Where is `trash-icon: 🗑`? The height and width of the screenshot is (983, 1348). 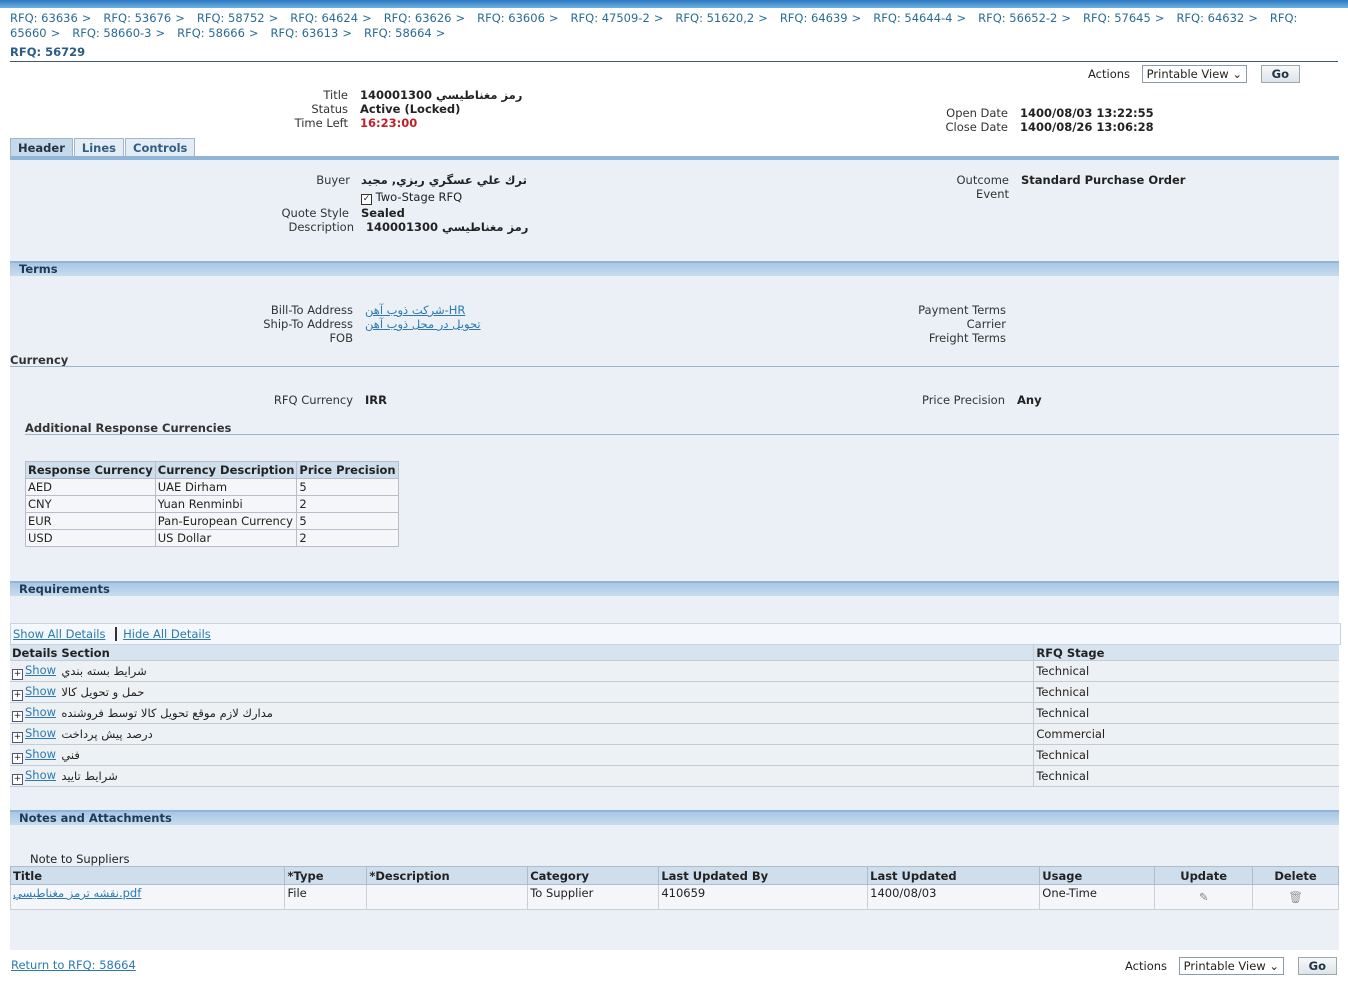 trash-icon: 🗑 is located at coordinates (1295, 897).